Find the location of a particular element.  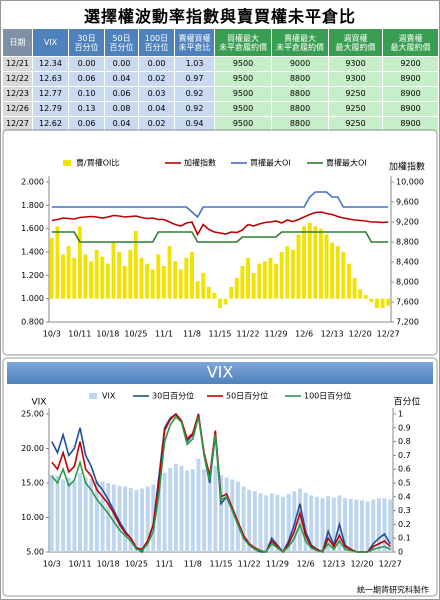

y2-tick-label: 0.5 is located at coordinates (404, 483).